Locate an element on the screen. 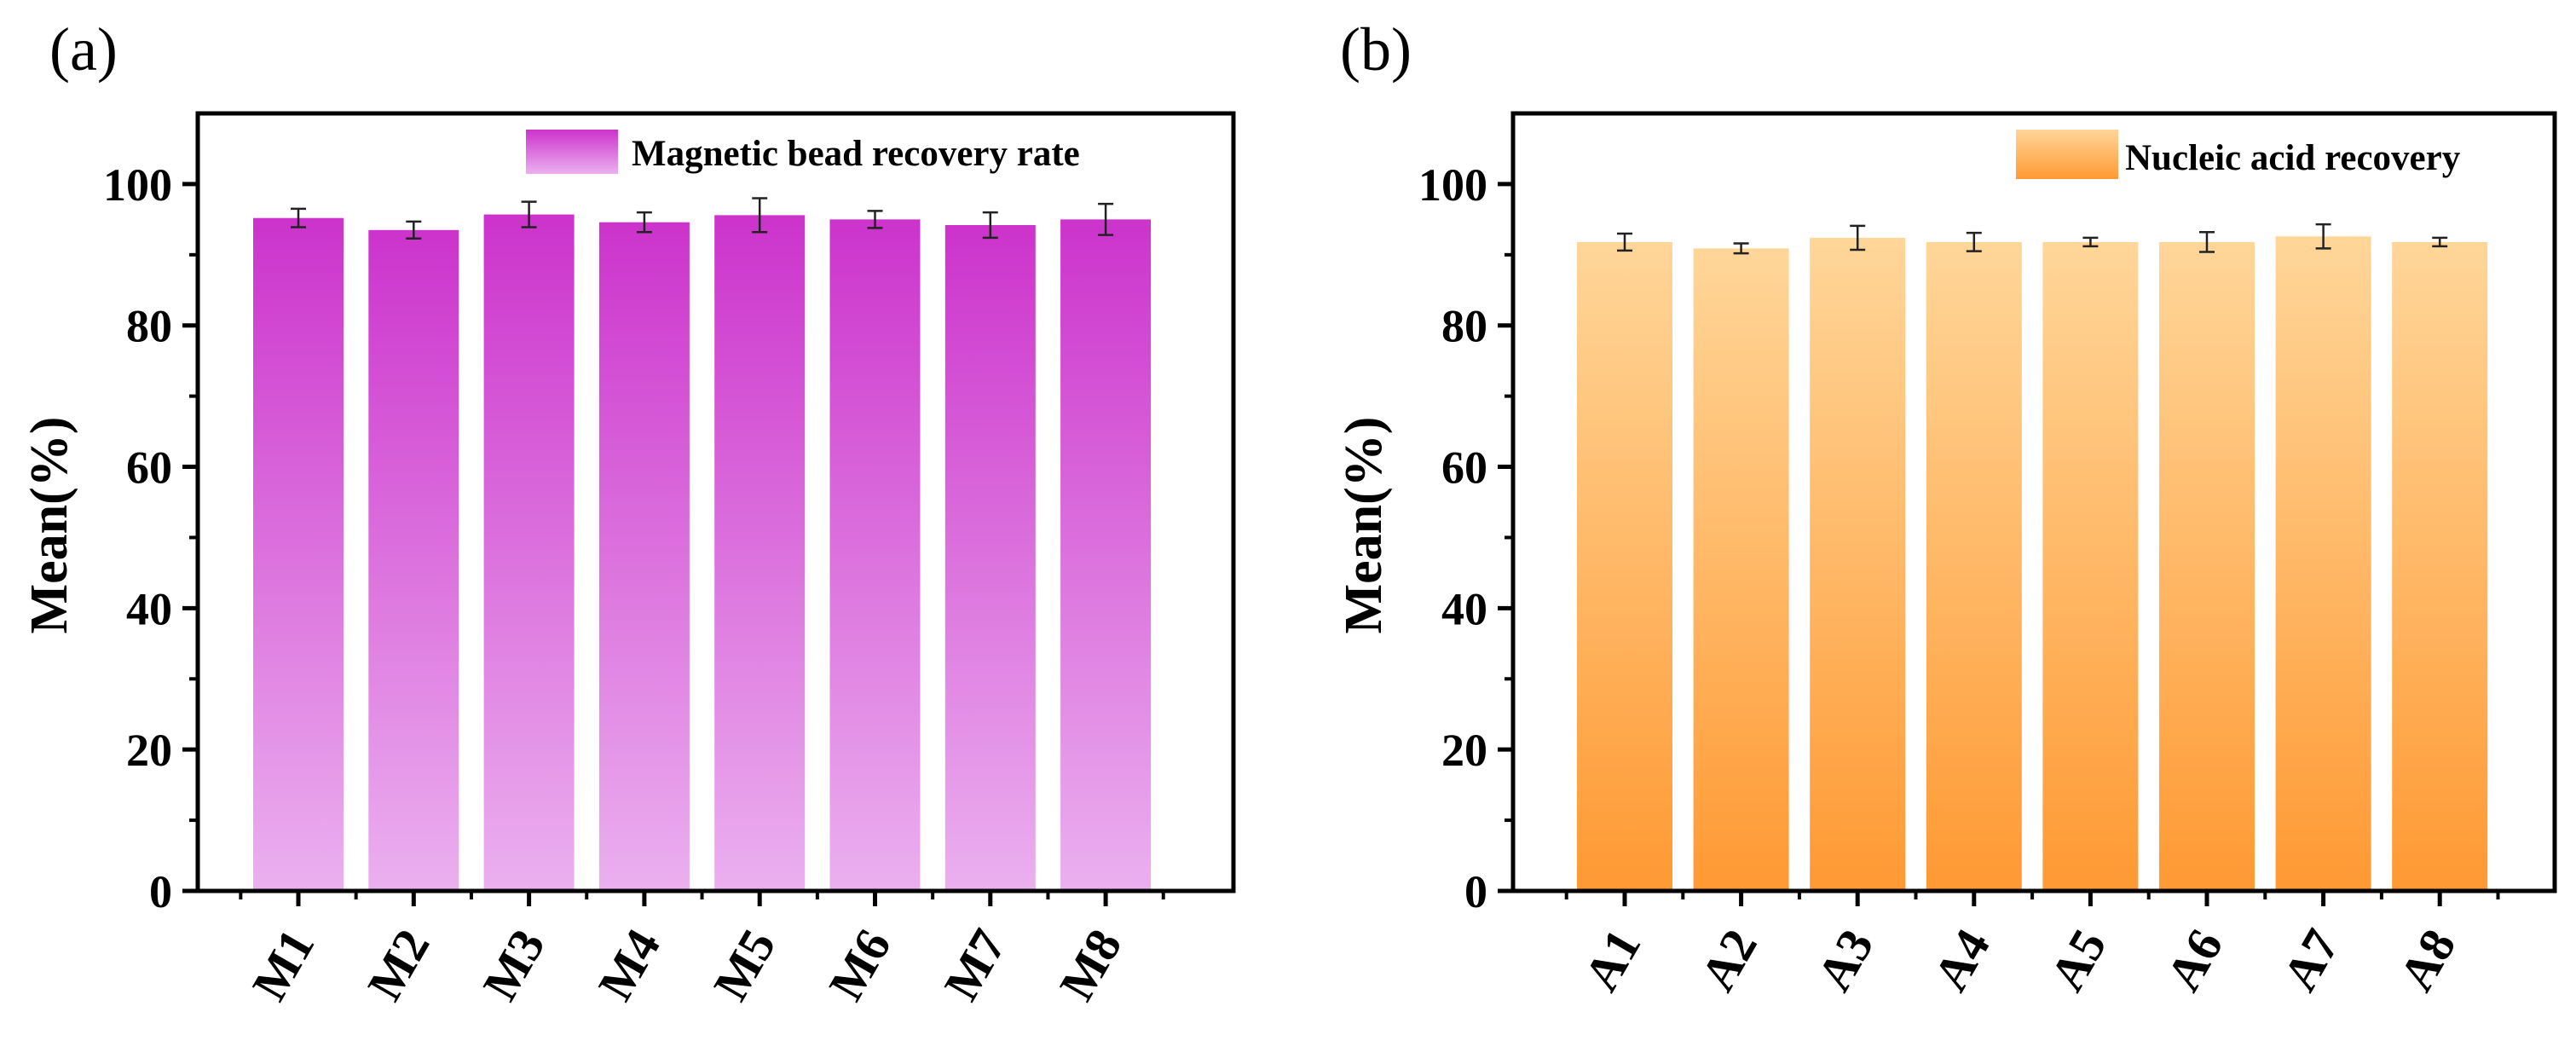 The height and width of the screenshot is (1064, 2576). y-axis-b: 0 20 40 60 80 100 is located at coordinates (1465, 538).